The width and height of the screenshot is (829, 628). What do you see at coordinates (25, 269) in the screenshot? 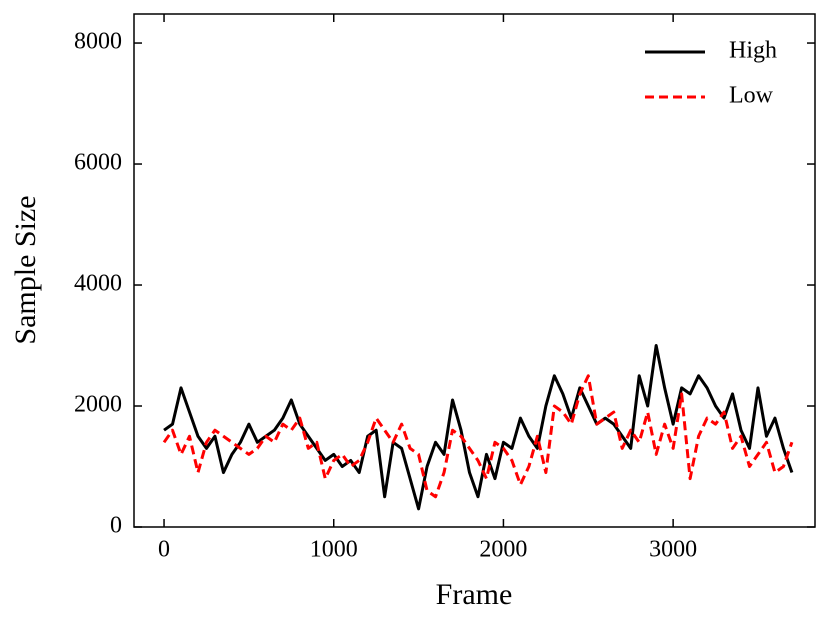
I see `y-axis-label: Sample Size` at bounding box center [25, 269].